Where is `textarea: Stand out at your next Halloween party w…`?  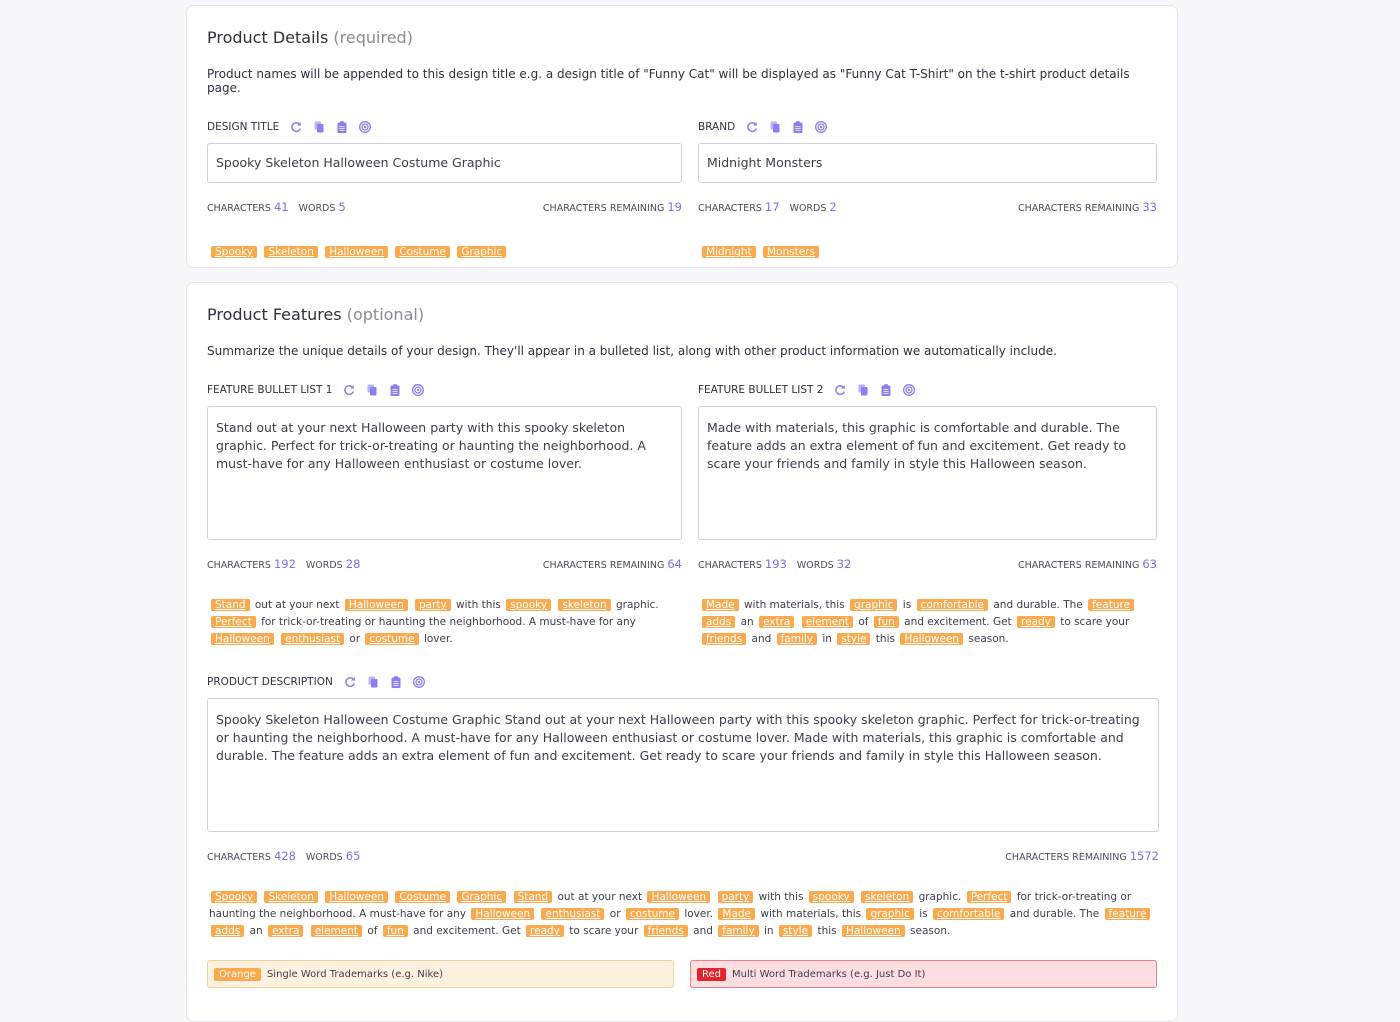
textarea: Stand out at your next Halloween party w… is located at coordinates (444, 473).